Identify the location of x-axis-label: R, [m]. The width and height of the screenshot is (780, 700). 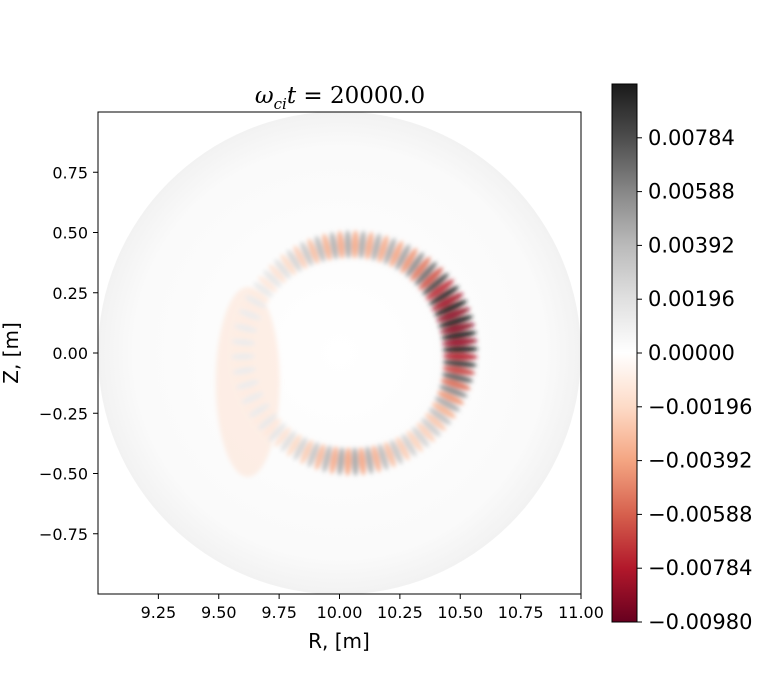
(339, 641).